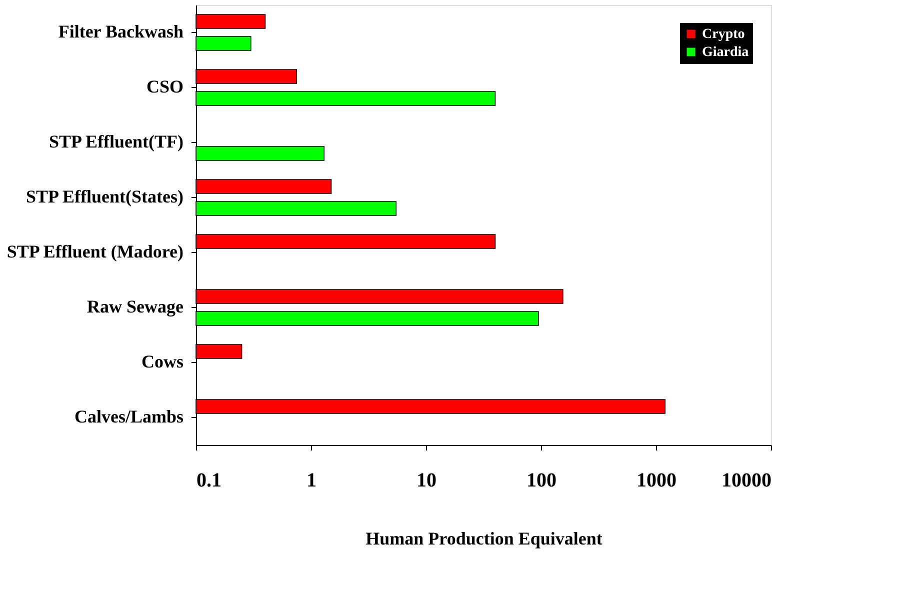 The width and height of the screenshot is (903, 589). What do you see at coordinates (723, 34) in the screenshot?
I see `legend-label: Crypto` at bounding box center [723, 34].